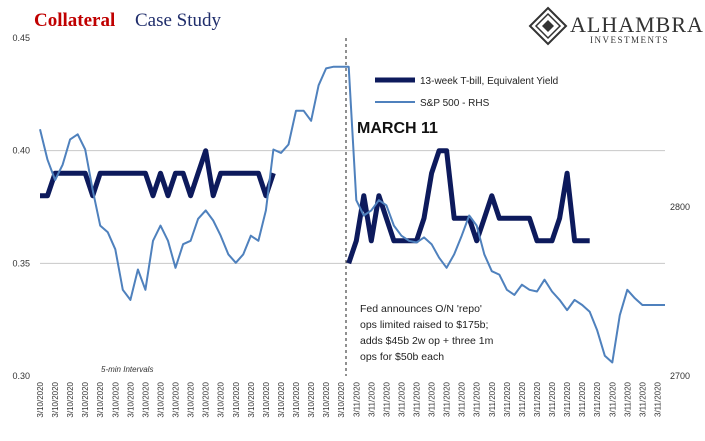 The image size is (705, 441). I want to click on y-tick-label: 0.45, so click(21, 38).